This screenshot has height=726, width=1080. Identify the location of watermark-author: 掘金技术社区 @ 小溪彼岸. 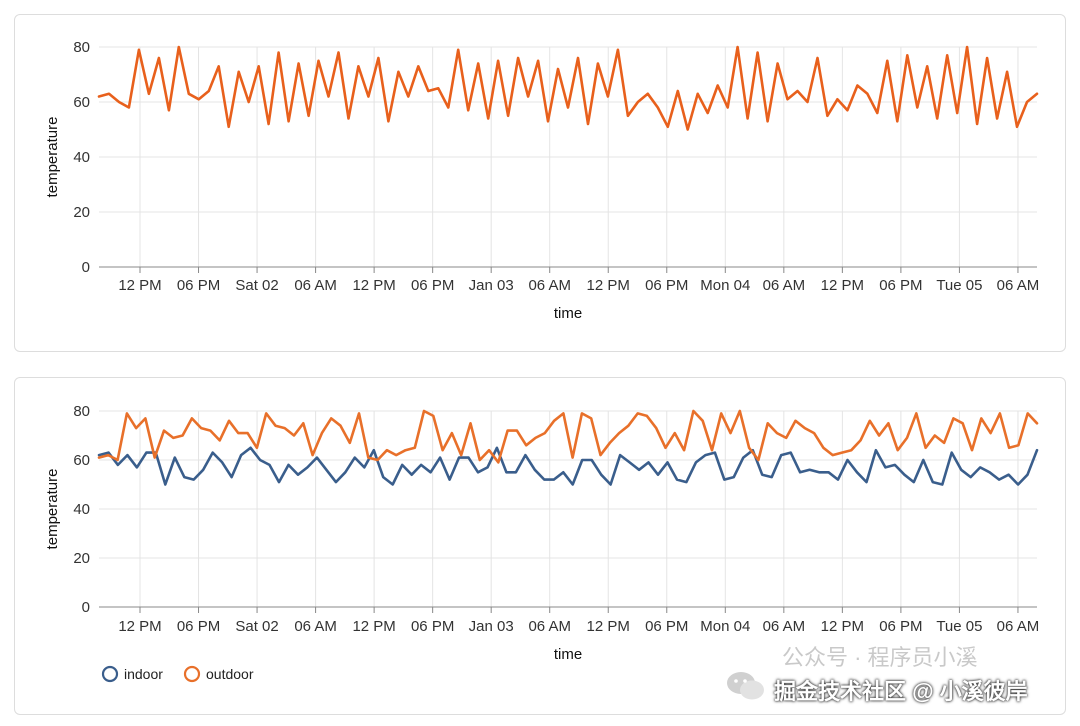
(901, 691).